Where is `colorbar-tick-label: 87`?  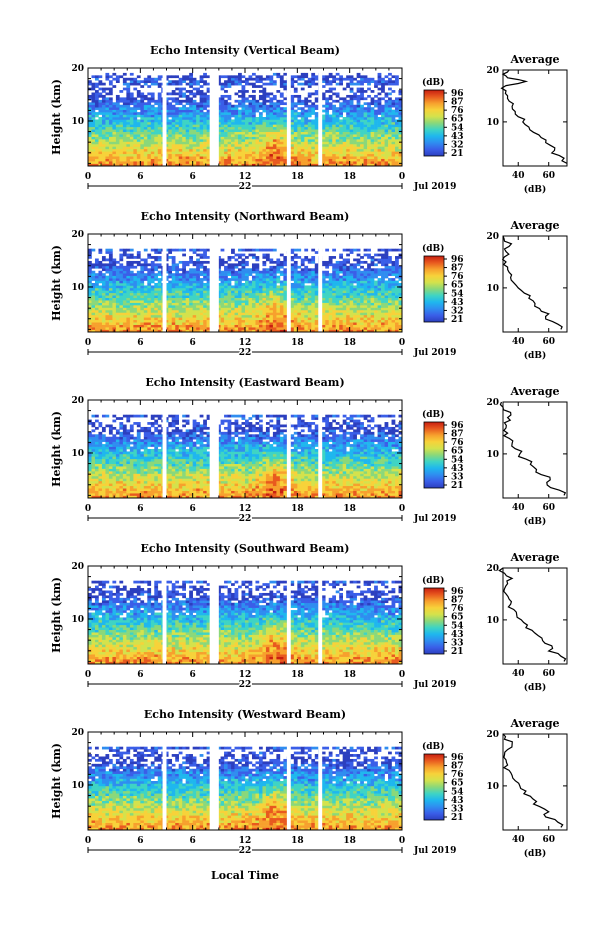 colorbar-tick-label: 87 is located at coordinates (457, 269).